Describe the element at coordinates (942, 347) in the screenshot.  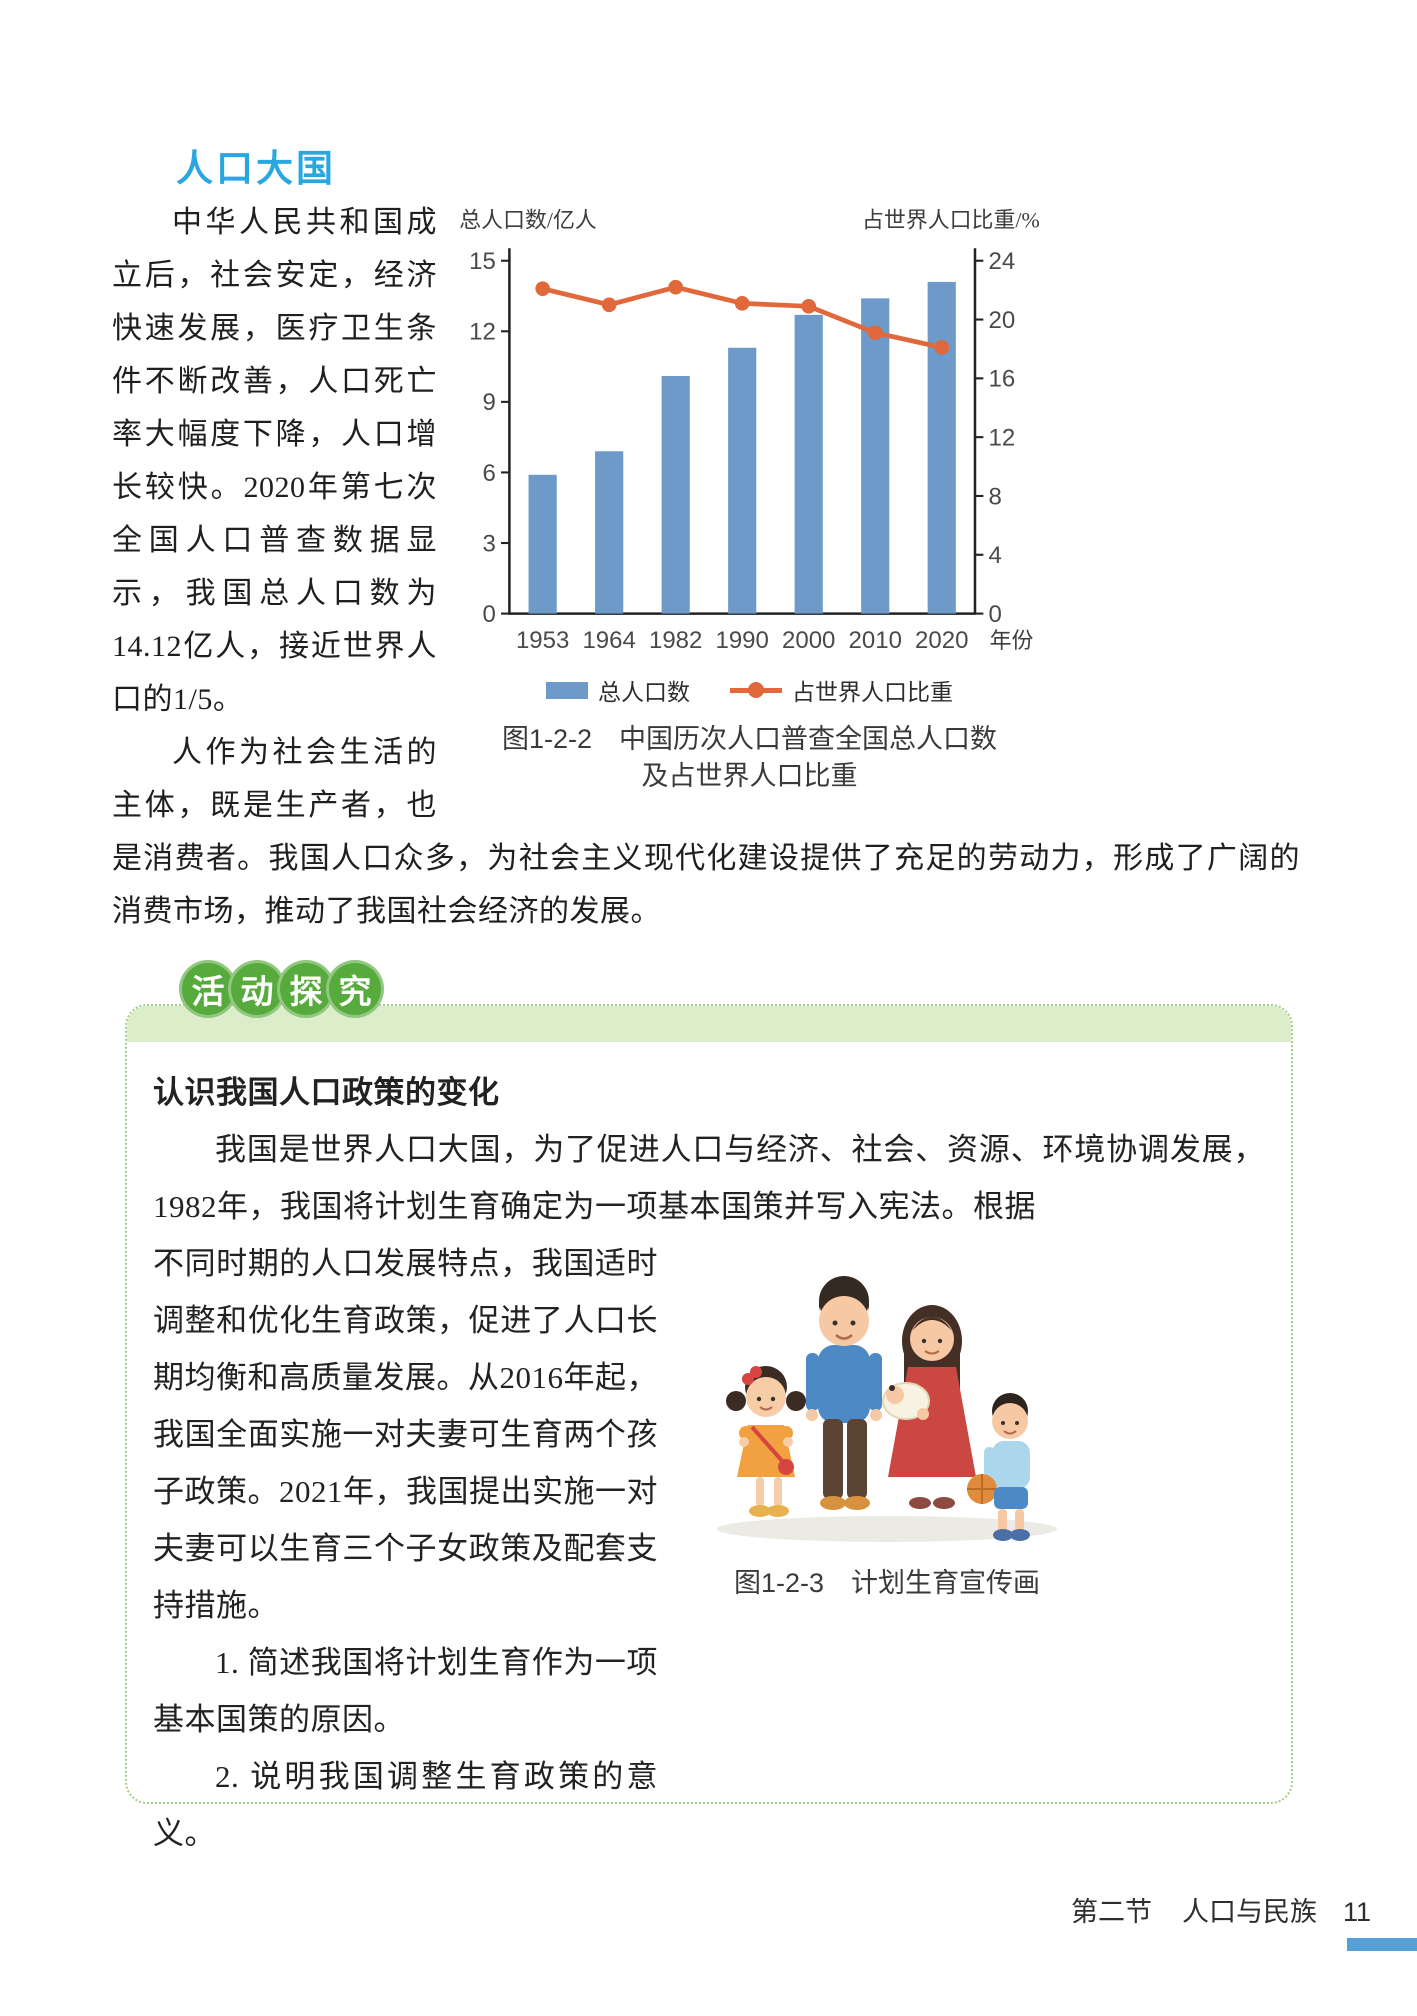
I see `point-2020` at that location.